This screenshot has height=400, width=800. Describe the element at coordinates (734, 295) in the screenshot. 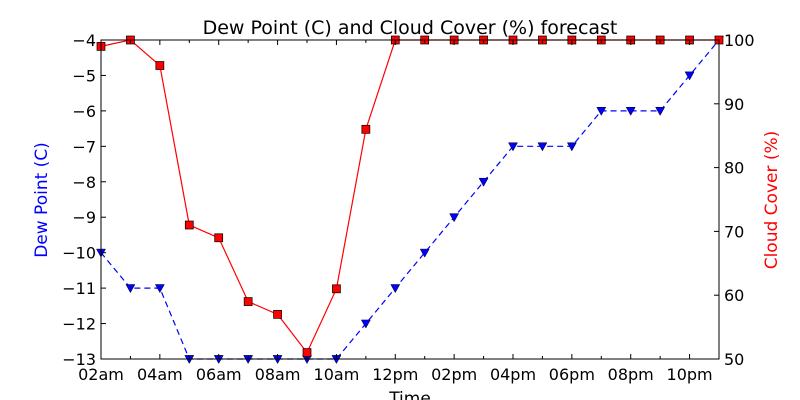

I see `y-right-tick-label: 60` at that location.